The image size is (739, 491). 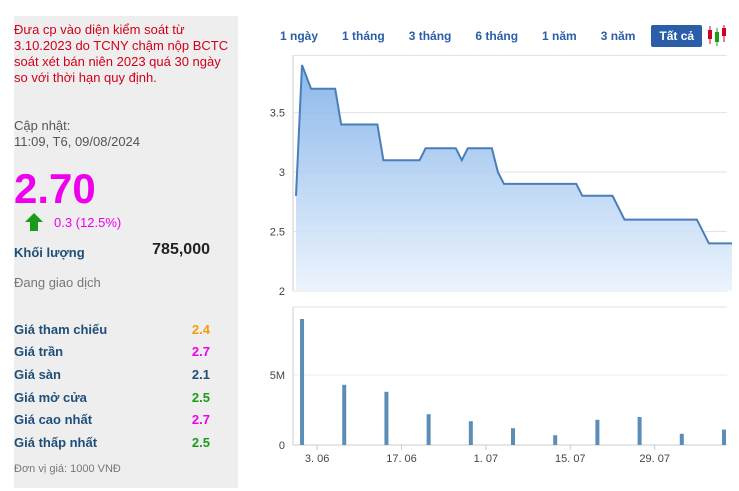 I want to click on volume-value: 785,000, so click(x=181, y=249).